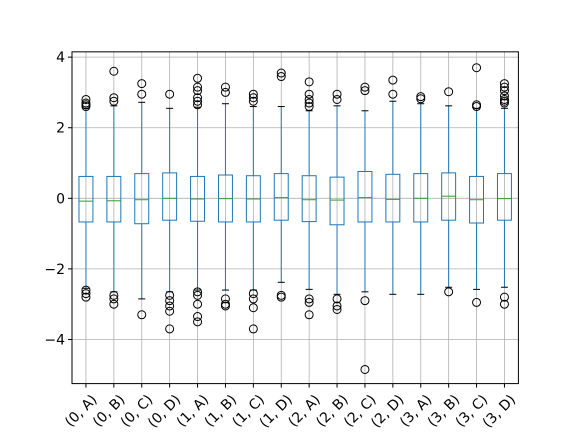 The height and width of the screenshot is (432, 576). I want to click on y-tick-label: 0, so click(60, 199).